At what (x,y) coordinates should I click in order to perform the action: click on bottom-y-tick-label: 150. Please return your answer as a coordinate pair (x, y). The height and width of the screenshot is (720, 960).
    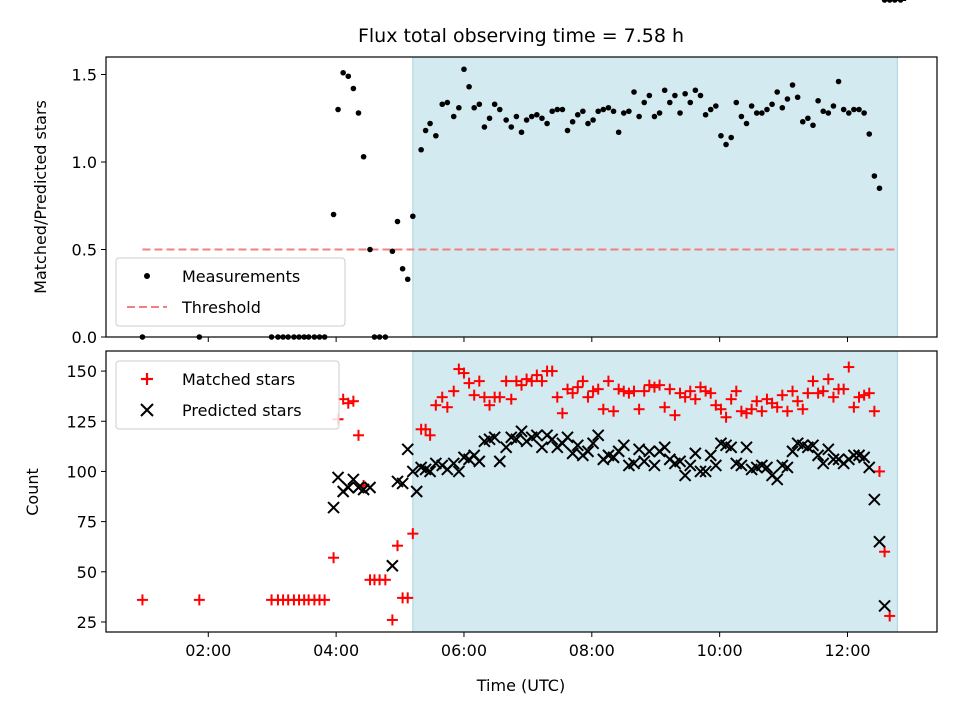
    Looking at the image, I should click on (81, 371).